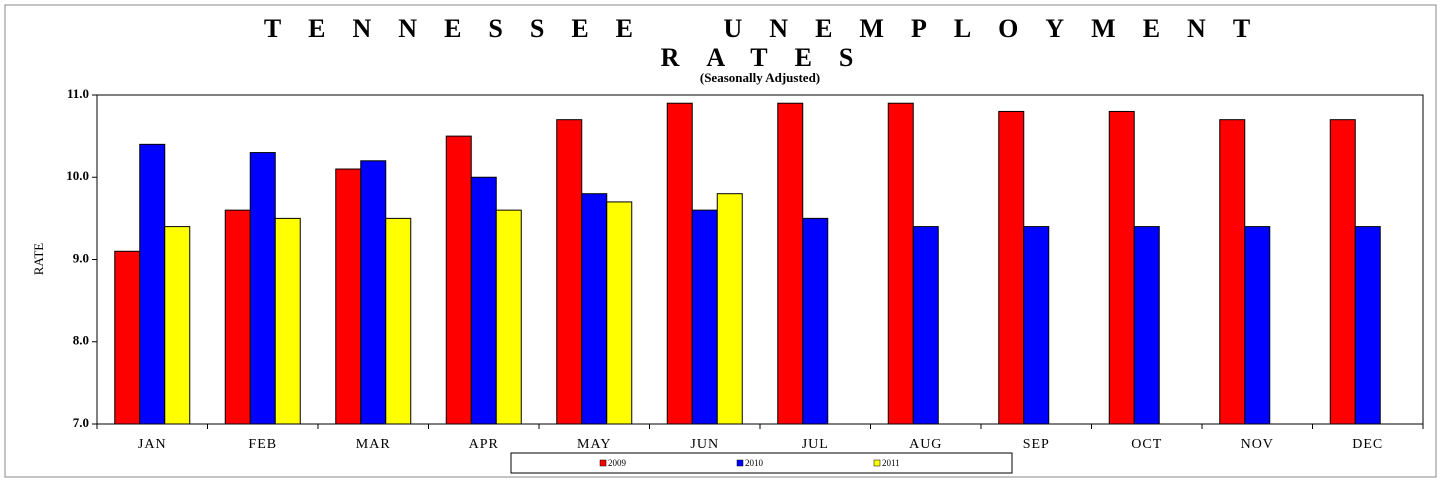  I want to click on x-tick-label: JUN, so click(704, 444).